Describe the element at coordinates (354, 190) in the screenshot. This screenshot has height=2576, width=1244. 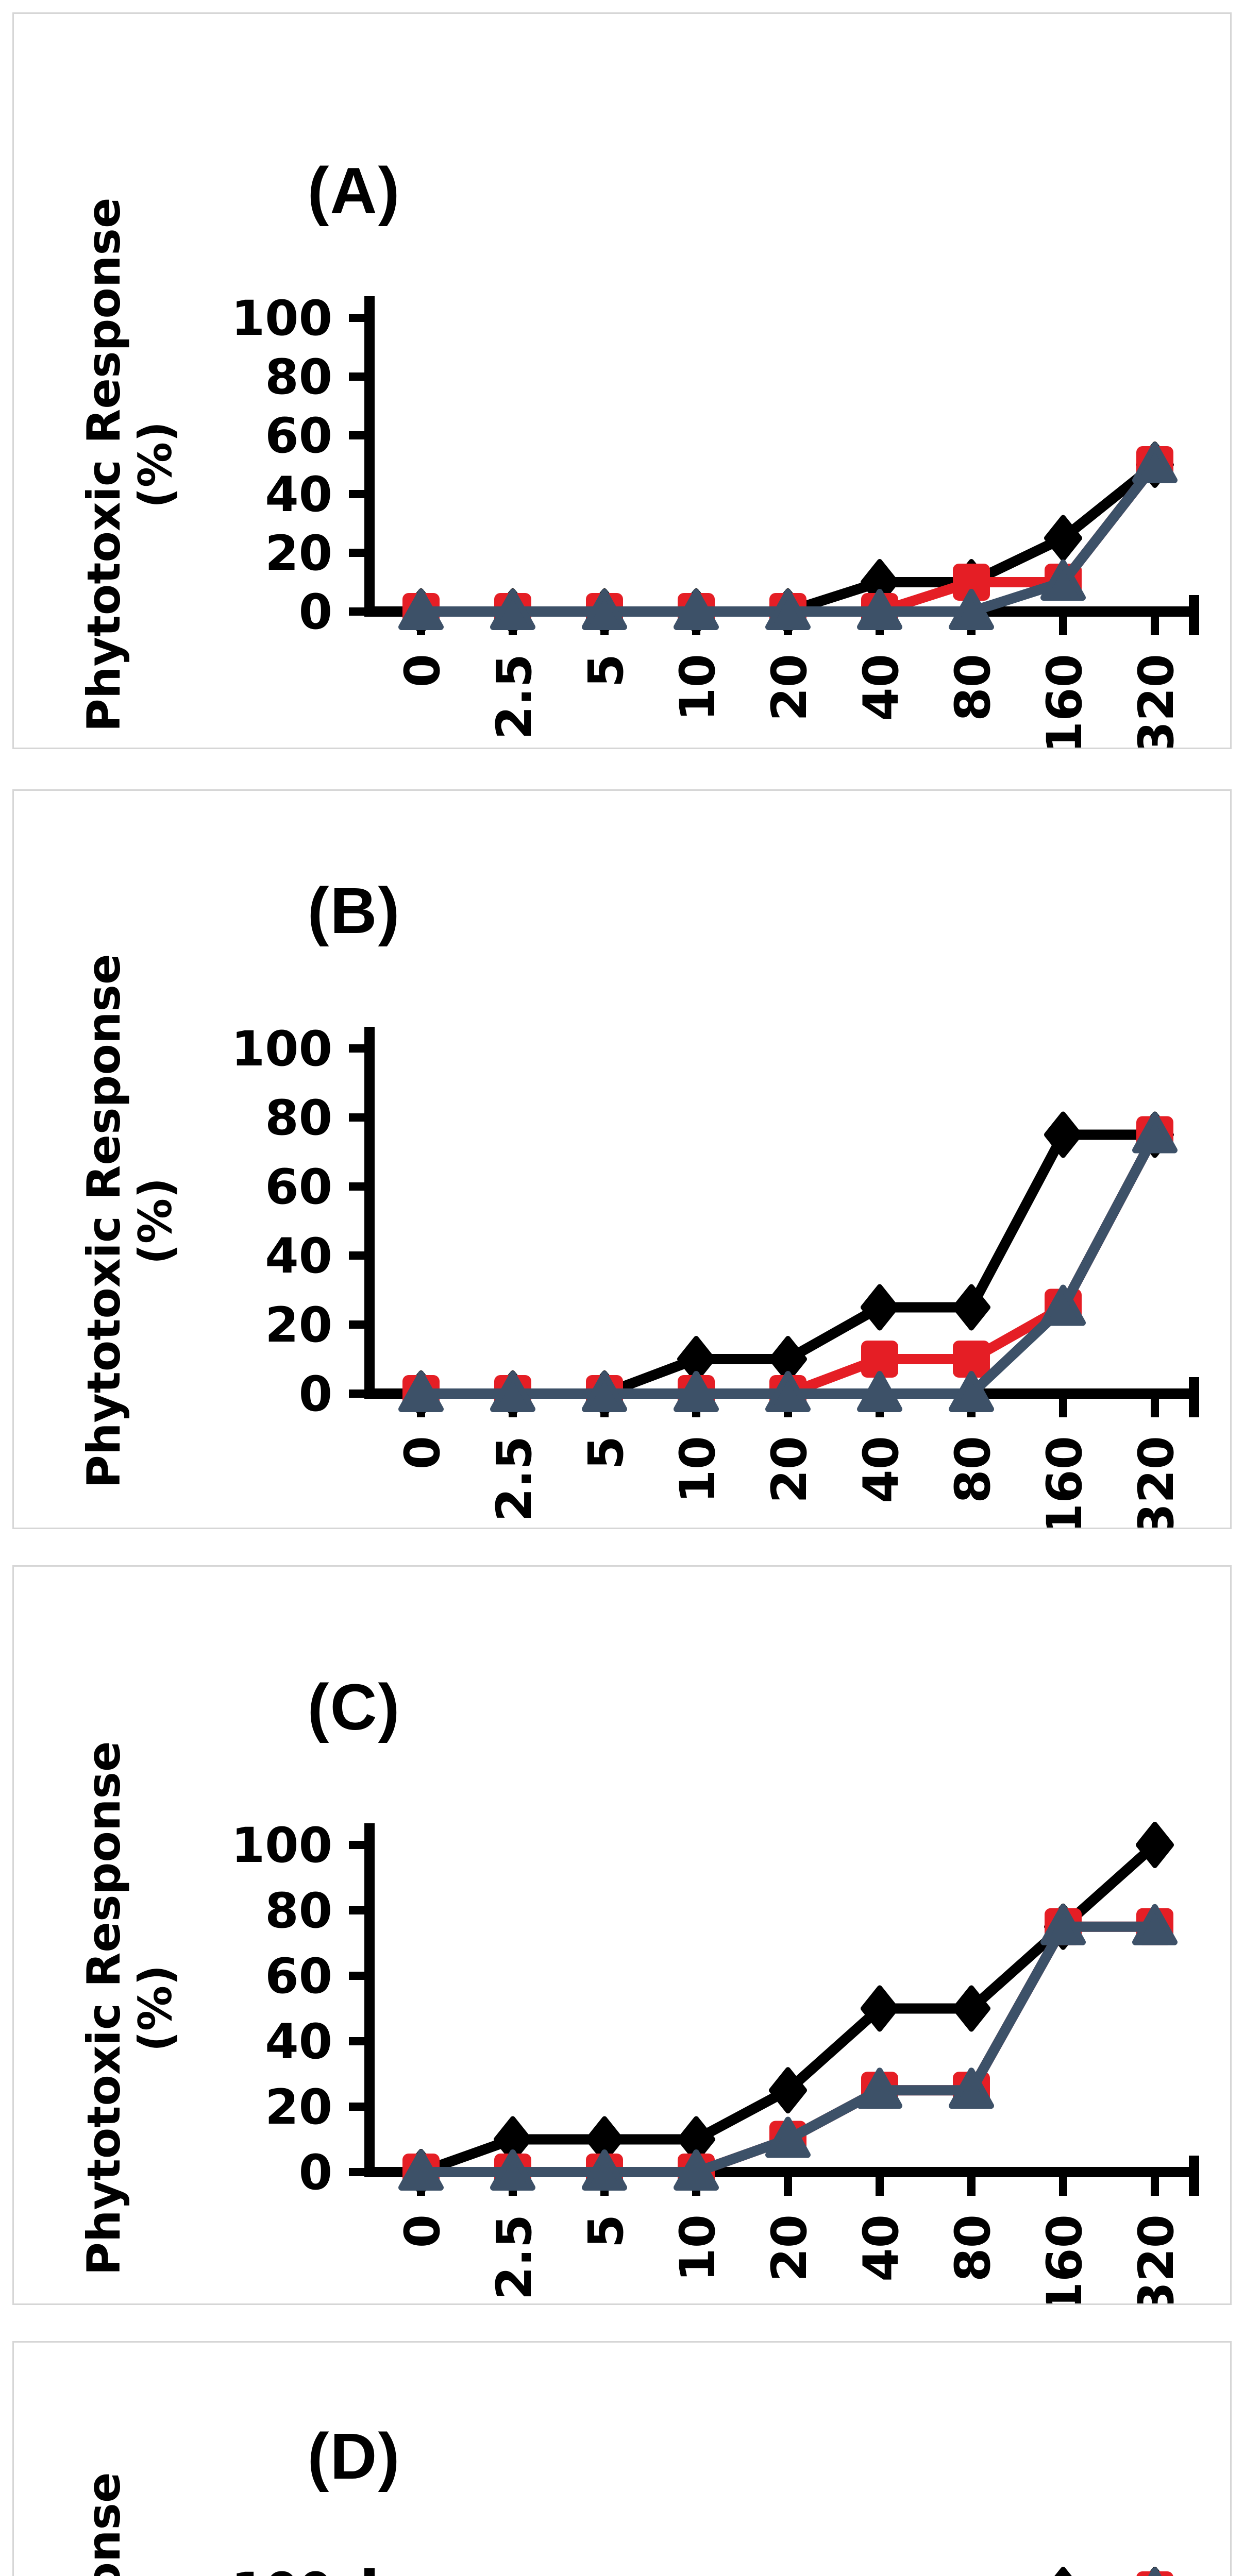
I see `panel-a-title: (A)` at that location.